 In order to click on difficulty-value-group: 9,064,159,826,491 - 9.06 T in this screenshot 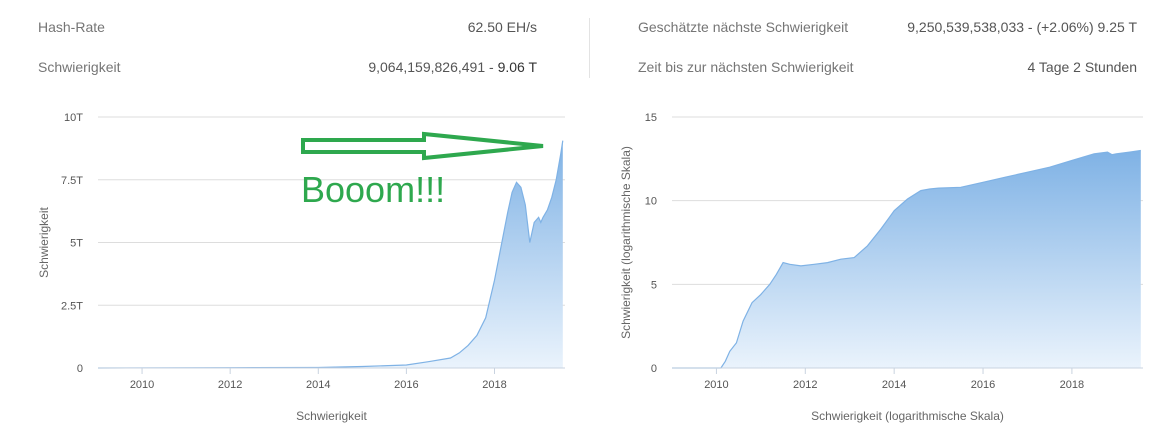, I will do `click(452, 67)`.